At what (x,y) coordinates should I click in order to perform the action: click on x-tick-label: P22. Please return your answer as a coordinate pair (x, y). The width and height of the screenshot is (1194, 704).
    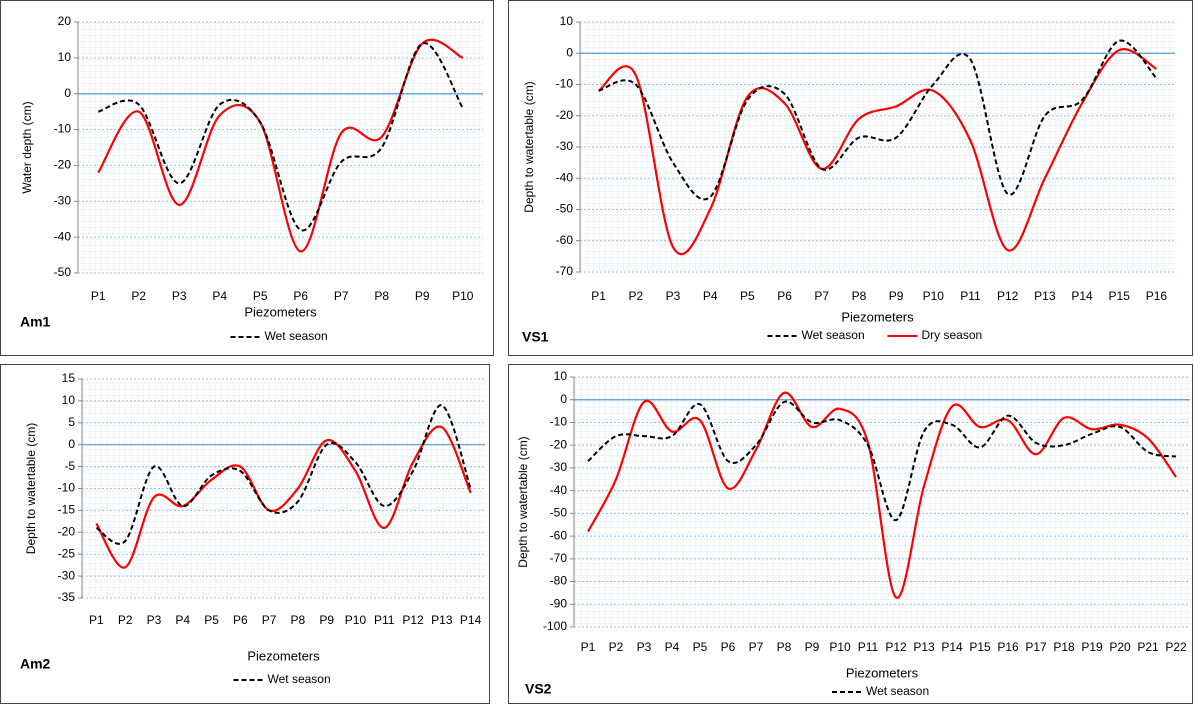
    Looking at the image, I should click on (1176, 647).